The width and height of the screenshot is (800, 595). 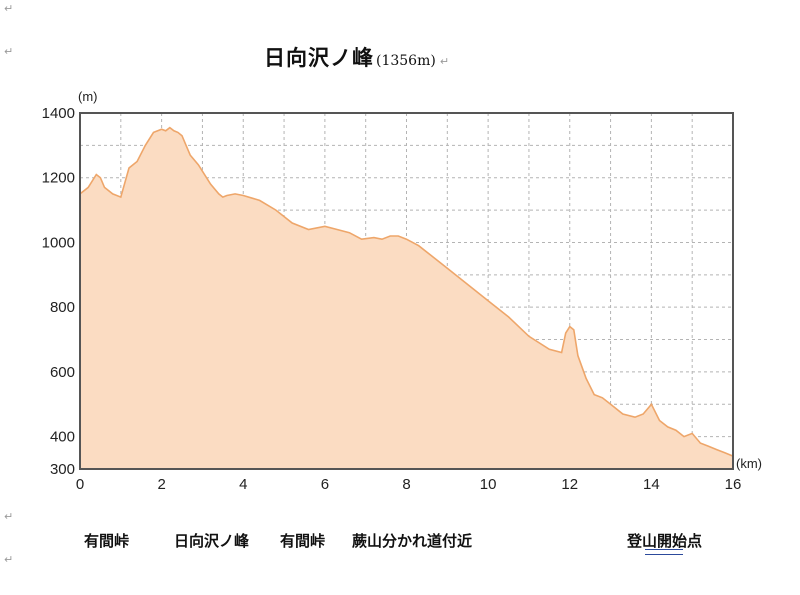 I want to click on x-tick-label: 2, so click(x=161, y=484).